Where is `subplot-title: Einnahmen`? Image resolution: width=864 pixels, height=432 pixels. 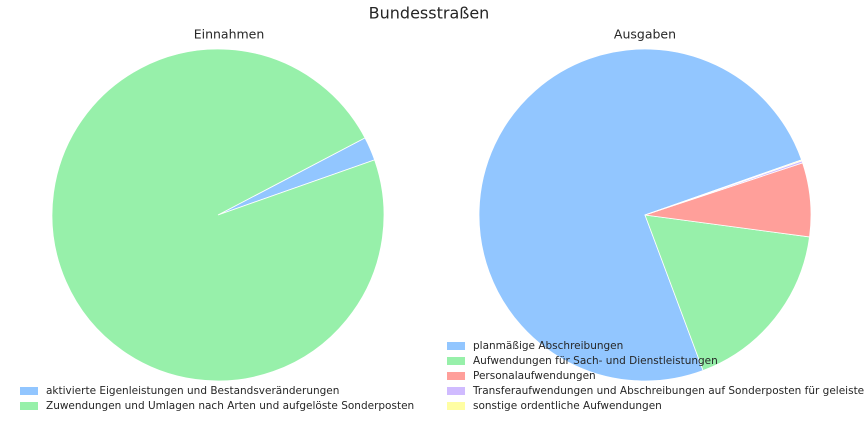 subplot-title: Einnahmen is located at coordinates (229, 34).